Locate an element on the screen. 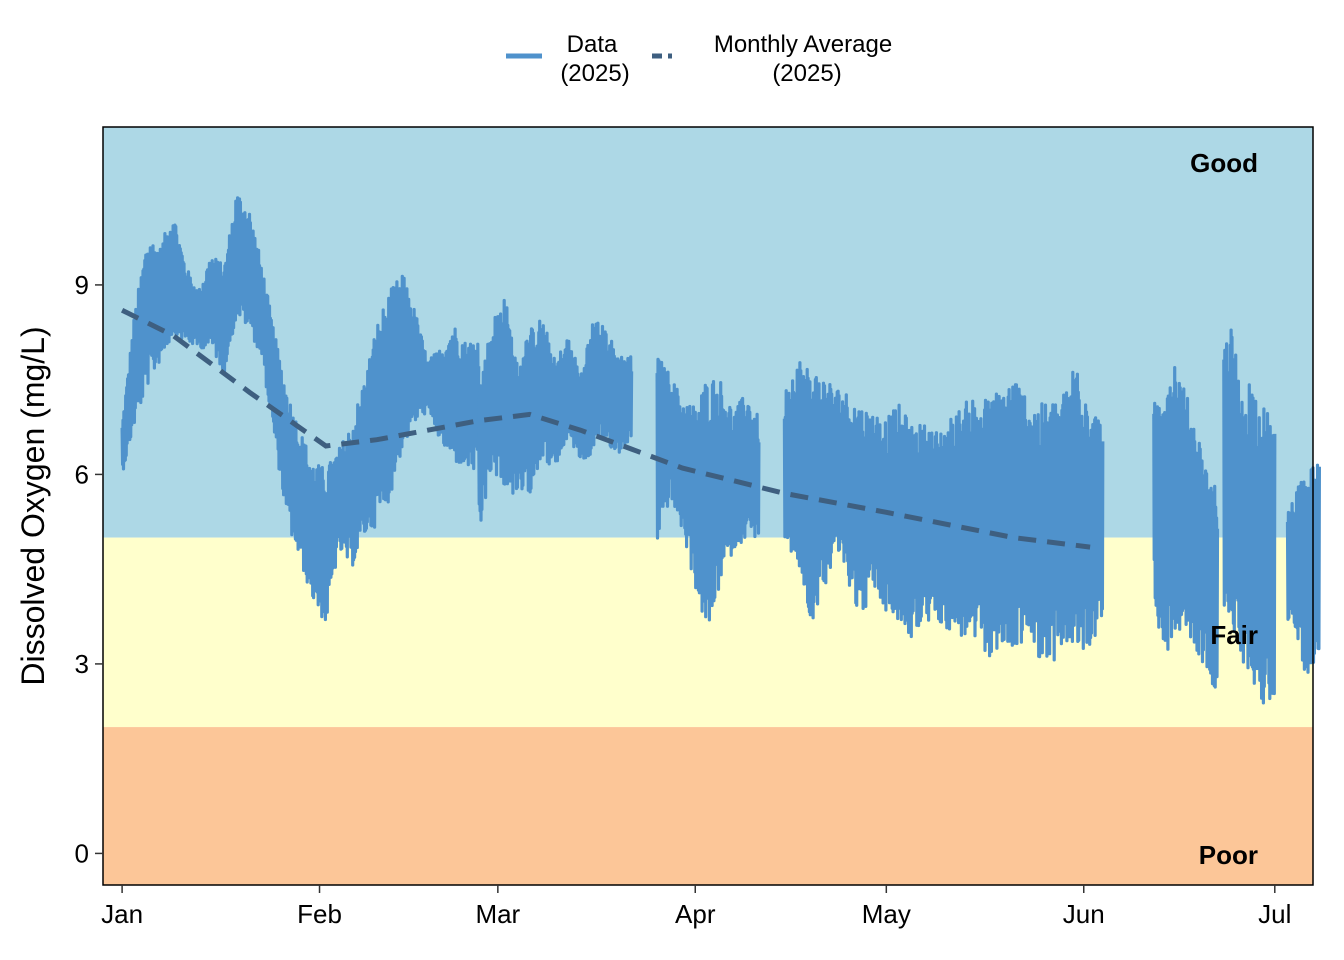 This screenshot has height=960, width=1344. x-axis: Jan Feb Mar Apr May Jun Jul is located at coordinates (696, 907).